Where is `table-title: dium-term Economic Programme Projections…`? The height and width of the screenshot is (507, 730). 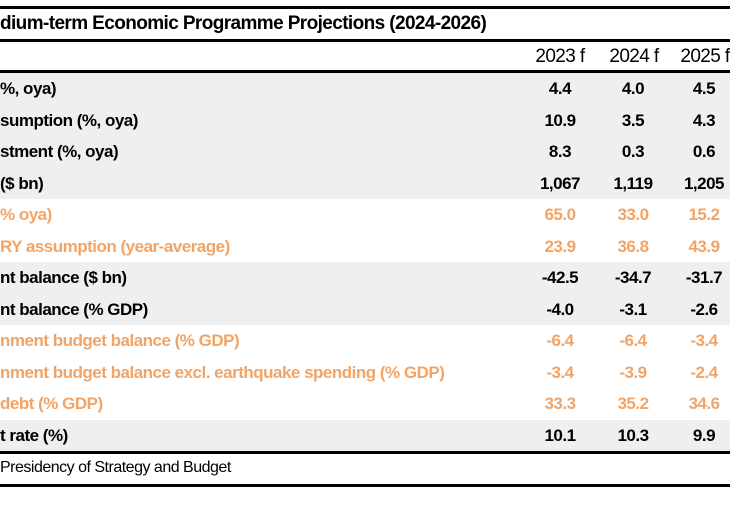
table-title: dium-term Economic Programme Projections… is located at coordinates (243, 23).